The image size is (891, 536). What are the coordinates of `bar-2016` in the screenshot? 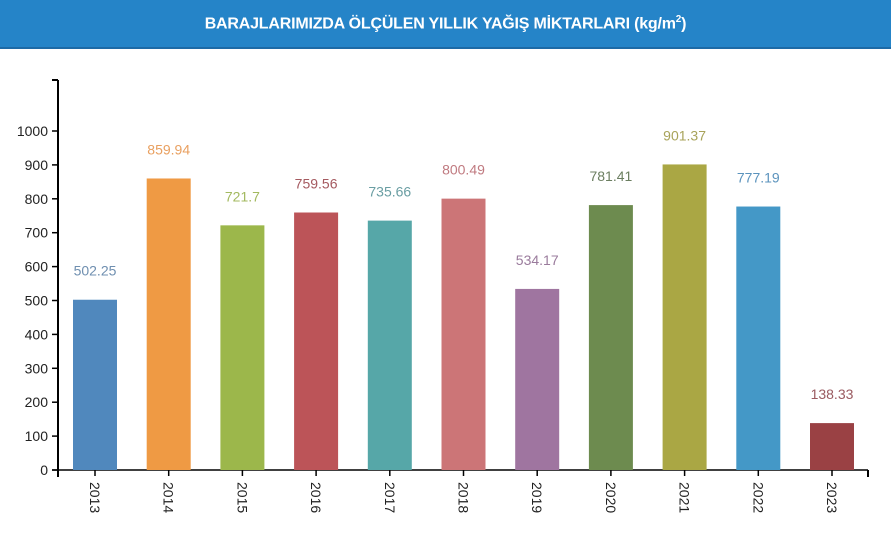 It's located at (316, 341).